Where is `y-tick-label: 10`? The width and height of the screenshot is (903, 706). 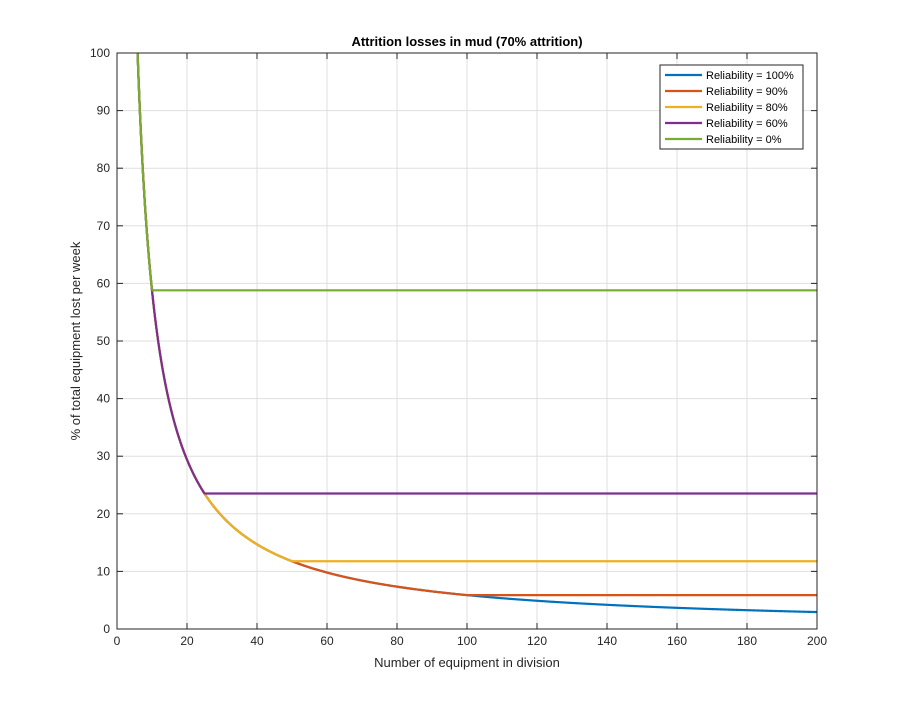 y-tick-label: 10 is located at coordinates (104, 571).